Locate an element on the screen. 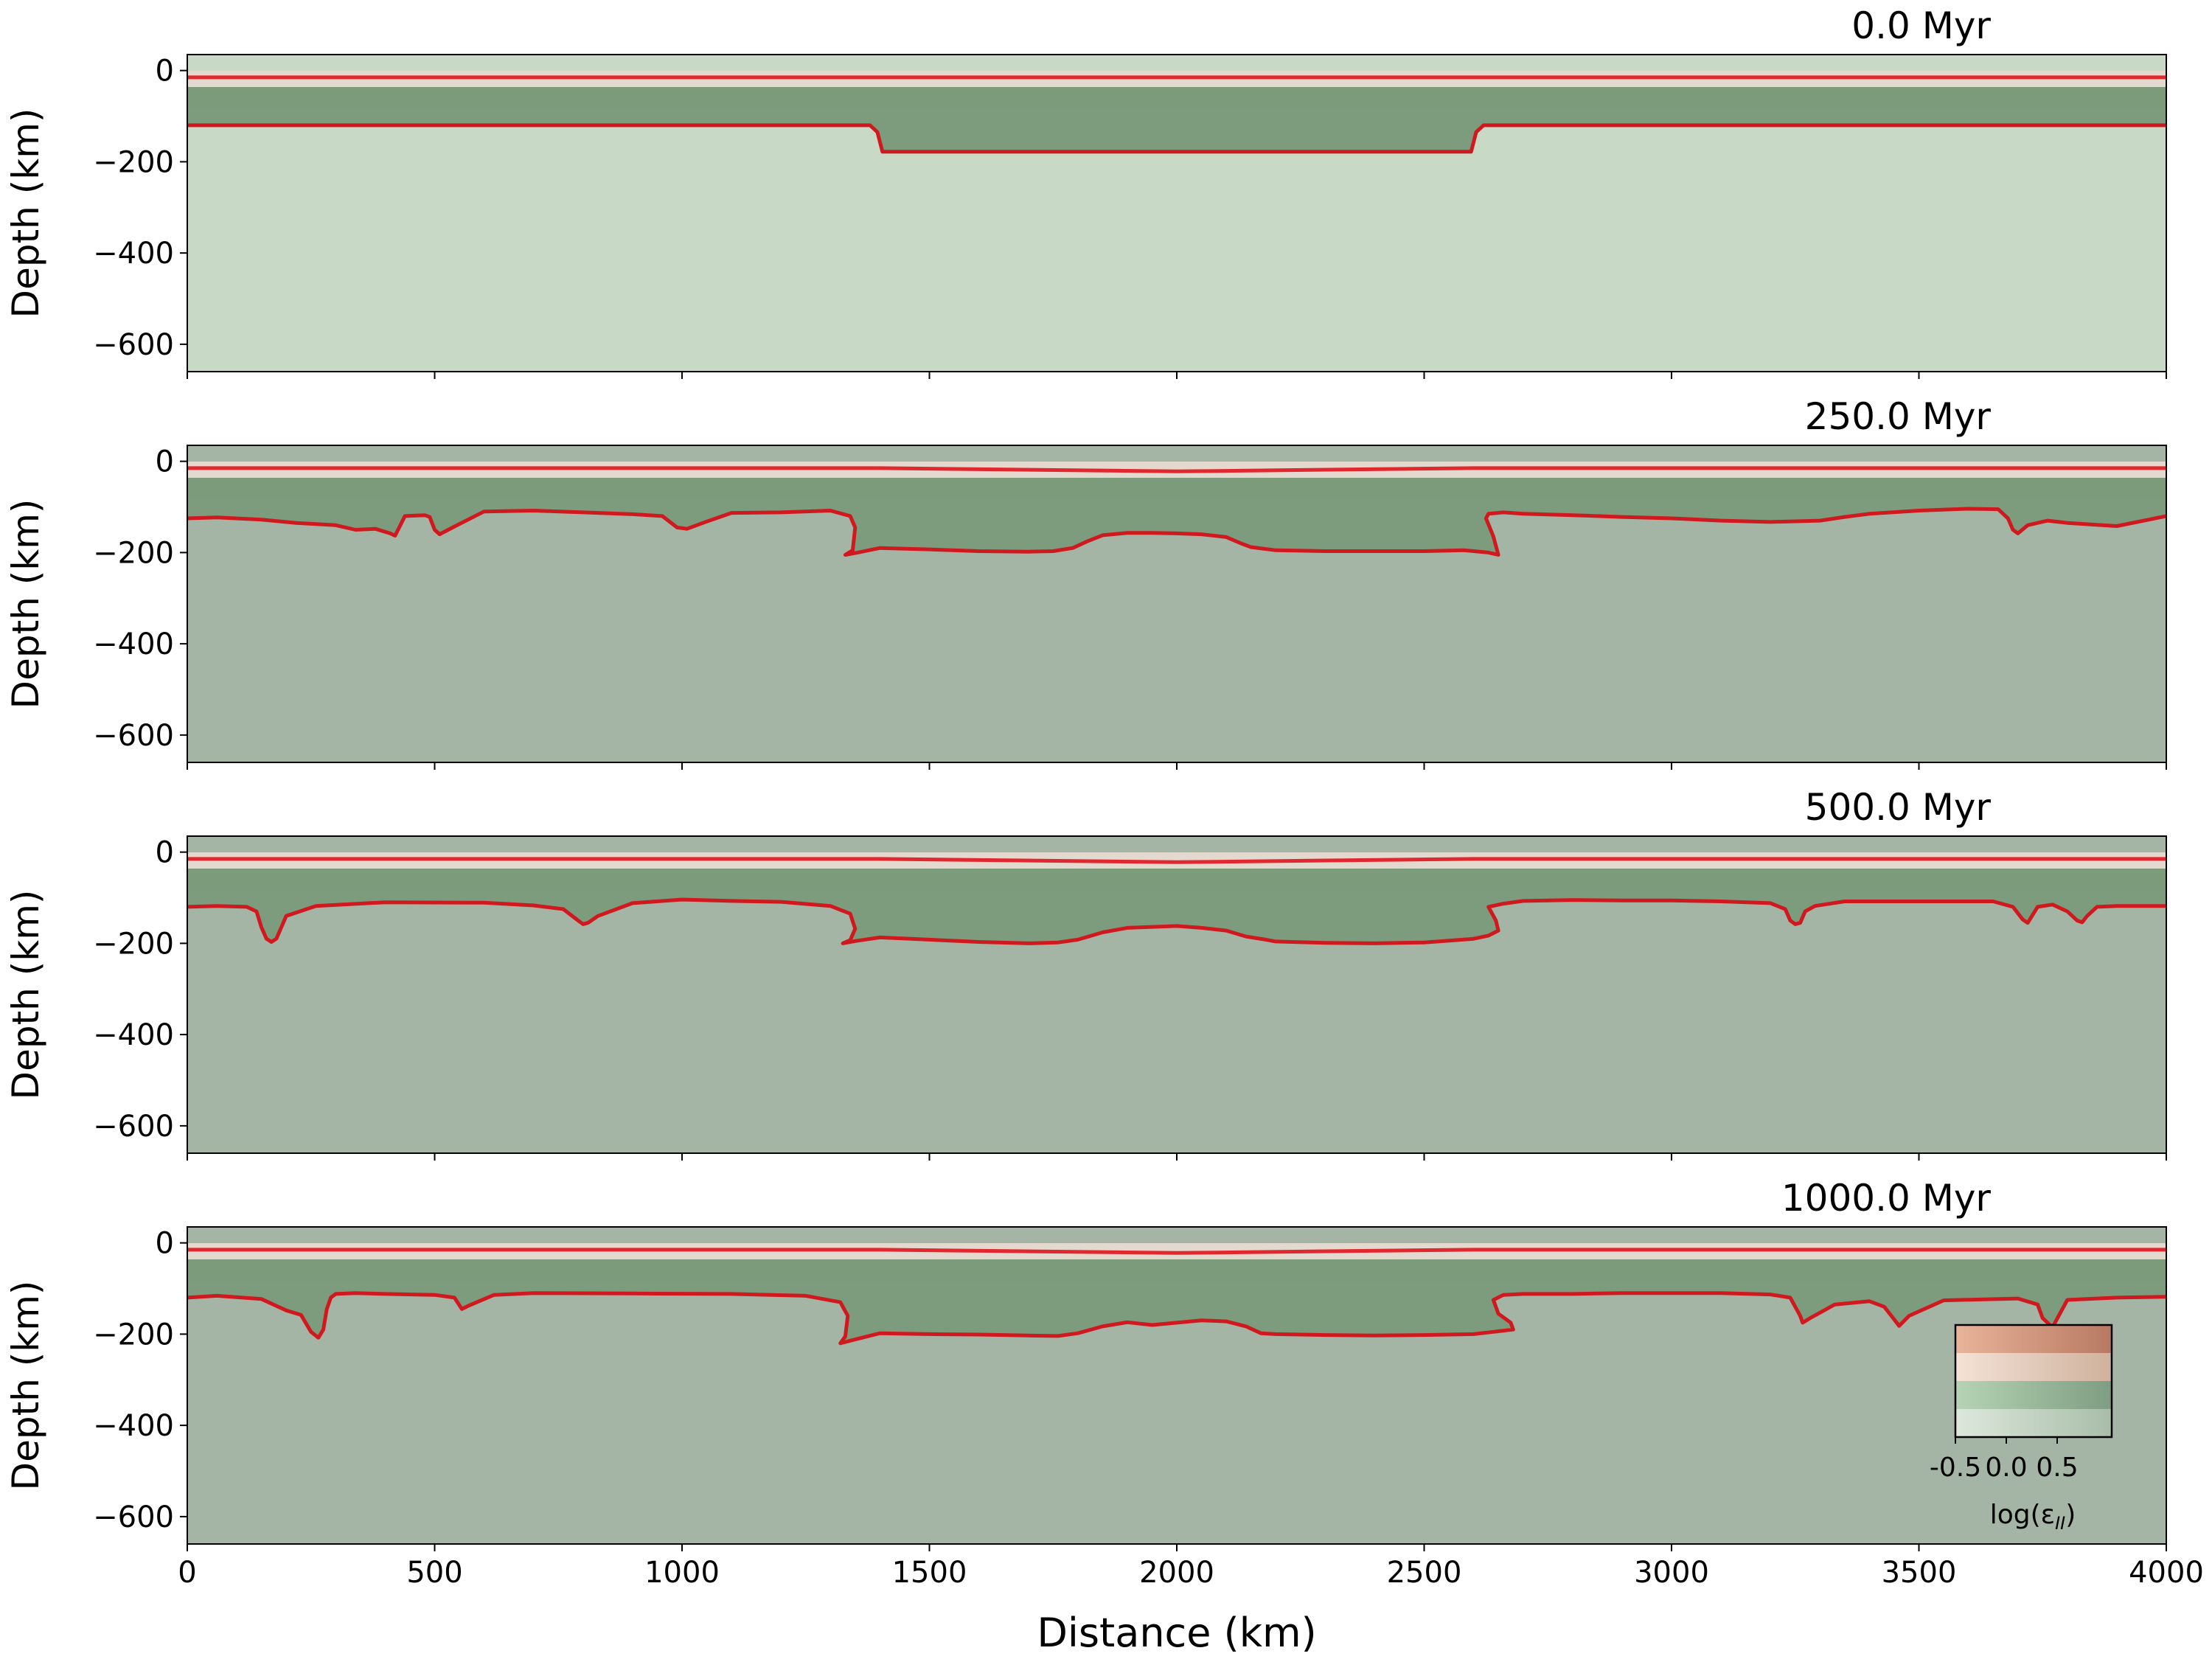 This screenshot has width=2212, height=1659. panel-3-ylabel: Depth (km) is located at coordinates (25, 1386).